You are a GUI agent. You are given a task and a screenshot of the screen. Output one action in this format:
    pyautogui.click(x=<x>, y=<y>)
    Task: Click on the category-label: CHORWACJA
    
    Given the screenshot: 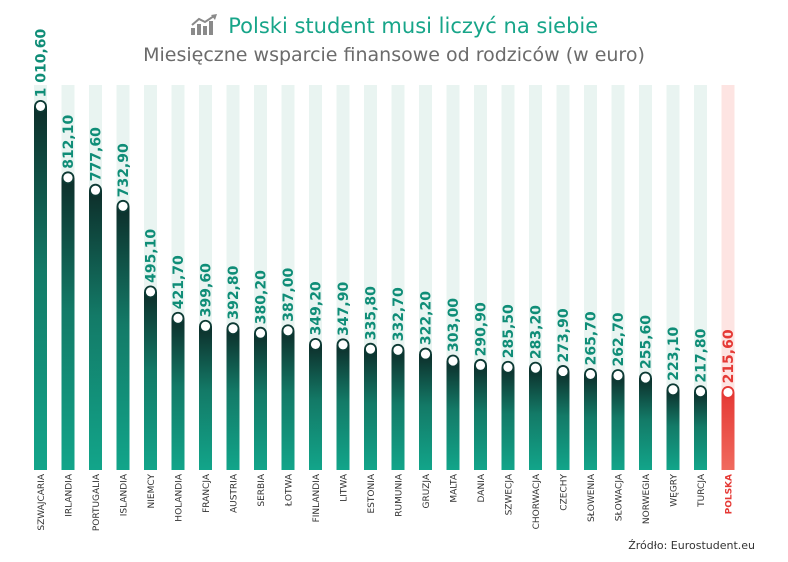 What is the action you would take?
    pyautogui.click(x=537, y=501)
    